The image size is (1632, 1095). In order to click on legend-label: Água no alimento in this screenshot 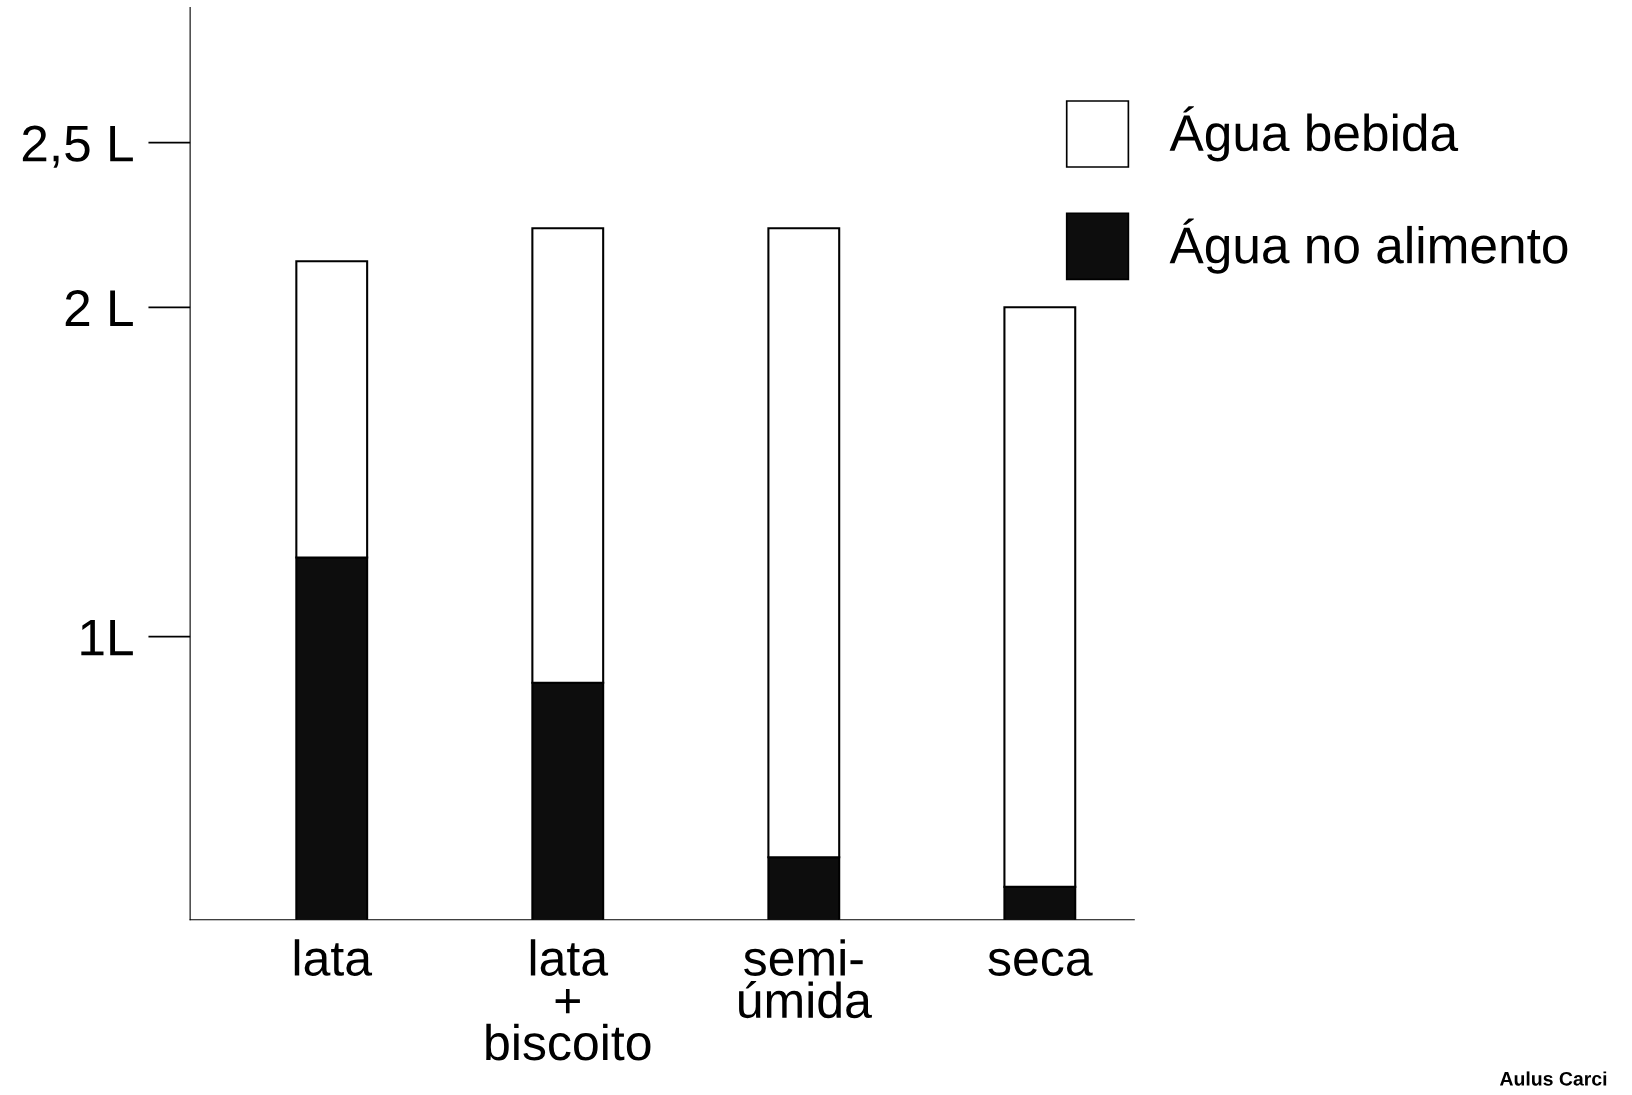, I will do `click(1368, 246)`.